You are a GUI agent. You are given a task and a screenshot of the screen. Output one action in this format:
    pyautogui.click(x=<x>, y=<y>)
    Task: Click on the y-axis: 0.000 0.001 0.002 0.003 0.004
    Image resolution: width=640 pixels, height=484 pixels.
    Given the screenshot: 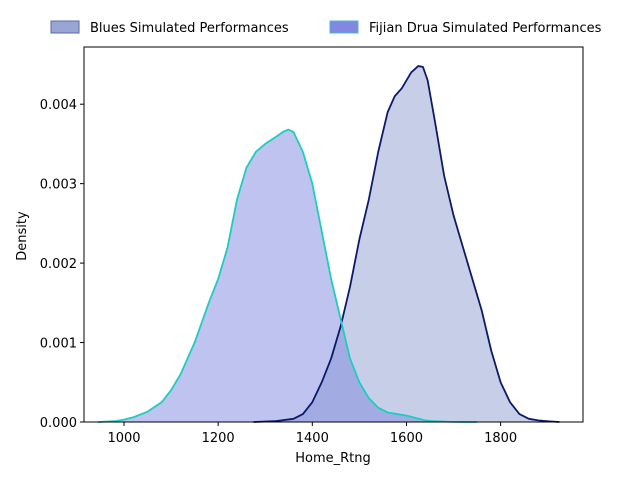 What is the action you would take?
    pyautogui.click(x=62, y=264)
    